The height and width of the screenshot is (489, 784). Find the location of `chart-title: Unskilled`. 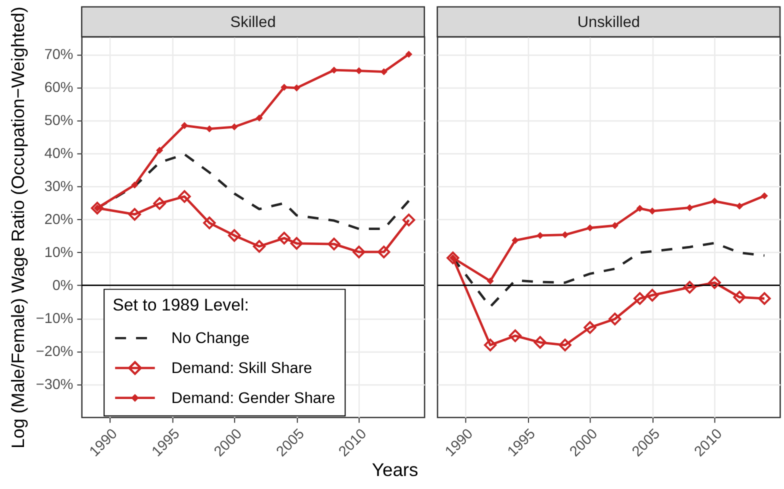

chart-title: Unskilled is located at coordinates (608, 22).